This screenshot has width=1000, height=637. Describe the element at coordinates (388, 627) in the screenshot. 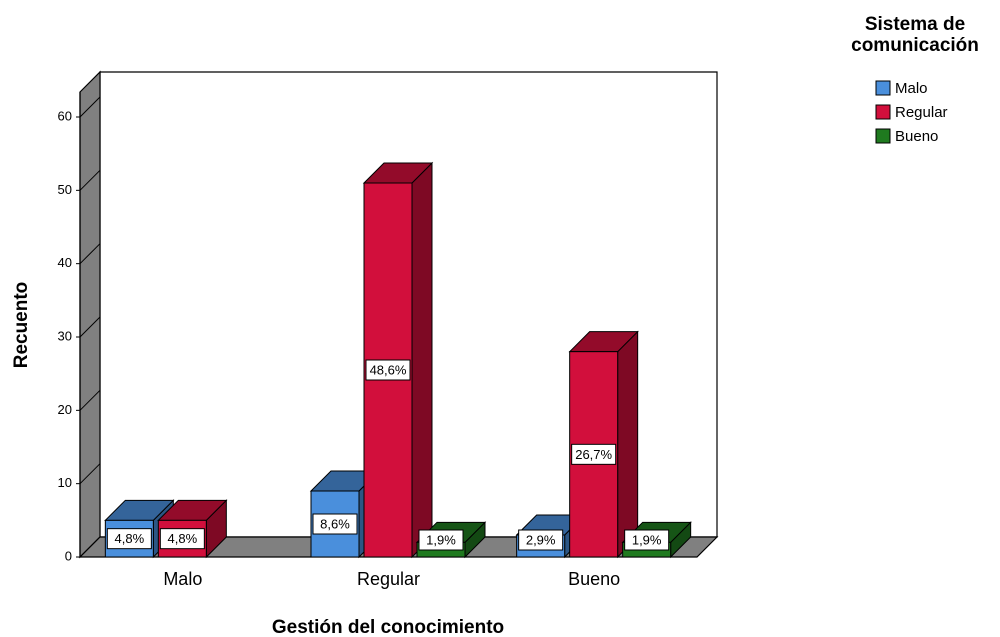

I see `x-axis-label: Gestión del conocimiento` at that location.